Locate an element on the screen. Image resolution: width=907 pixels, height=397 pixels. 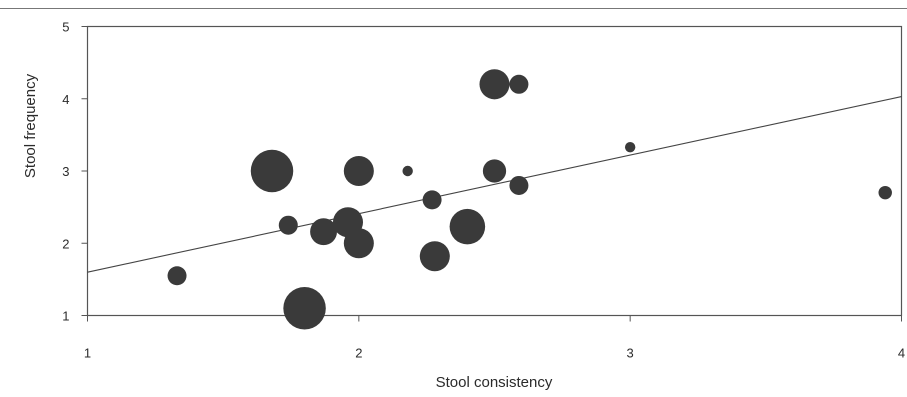
y-tick-label-2: 2 is located at coordinates (65, 243).